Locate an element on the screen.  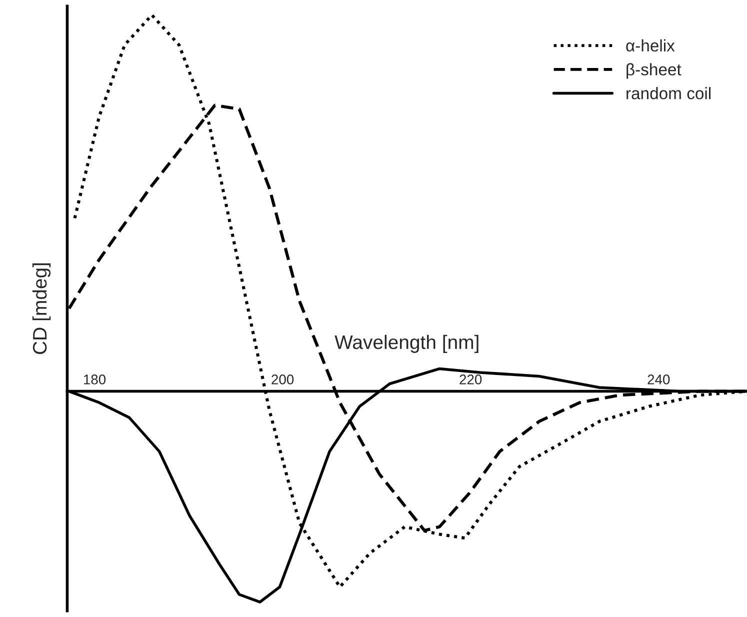
legend-label: random coil is located at coordinates (668, 93).